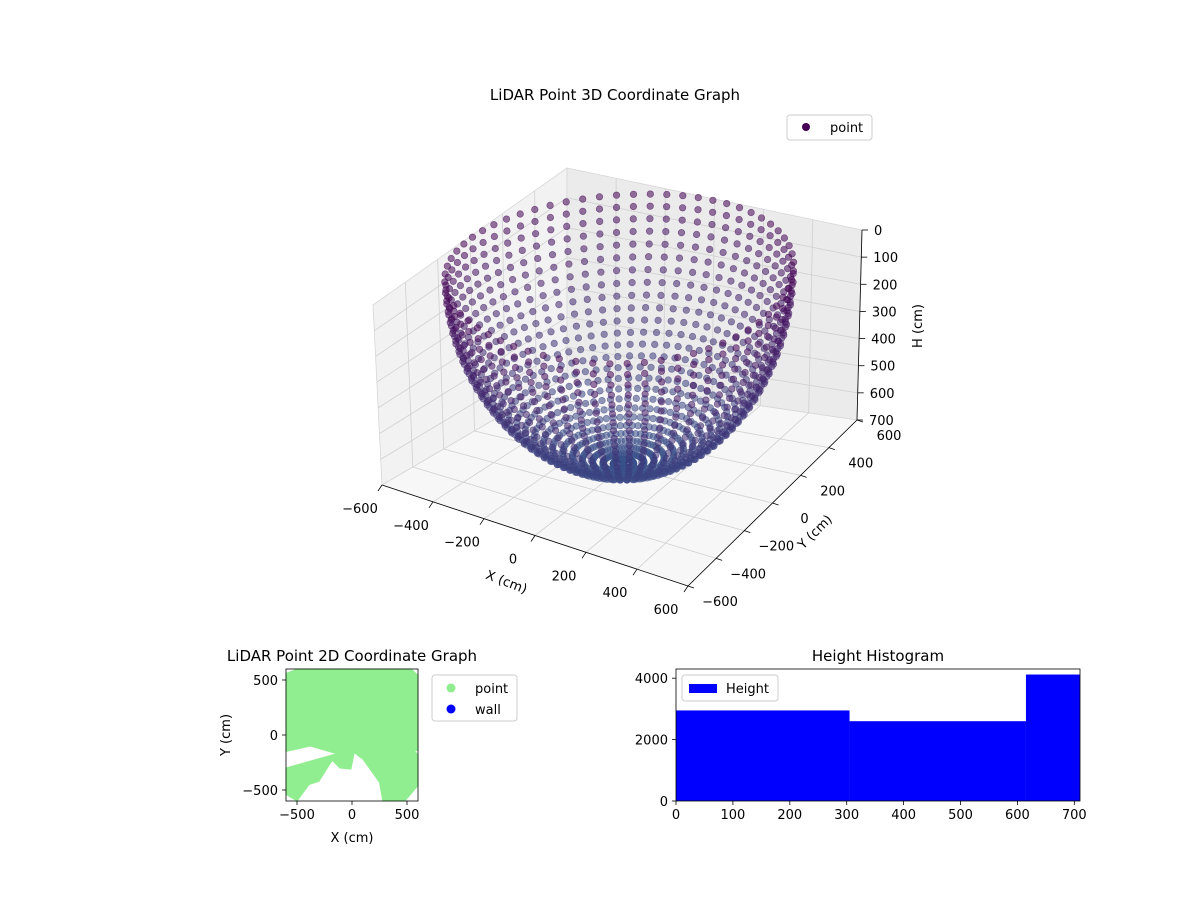  I want to click on legend-marker-point-3d, so click(806, 127).